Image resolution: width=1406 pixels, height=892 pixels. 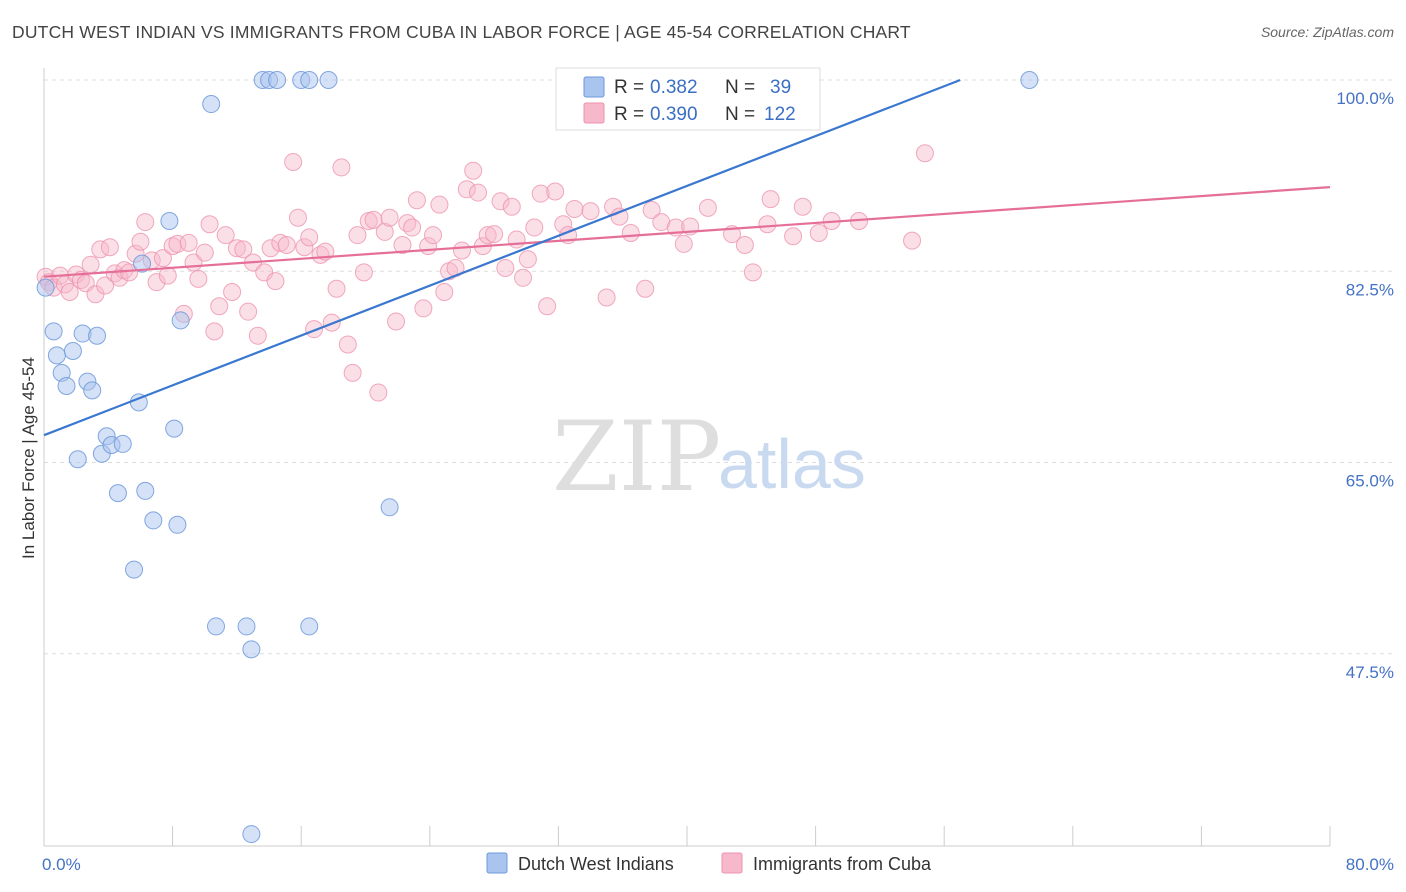 What do you see at coordinates (674, 114) in the screenshot?
I see `legend-r-value-2: 0.390` at bounding box center [674, 114].